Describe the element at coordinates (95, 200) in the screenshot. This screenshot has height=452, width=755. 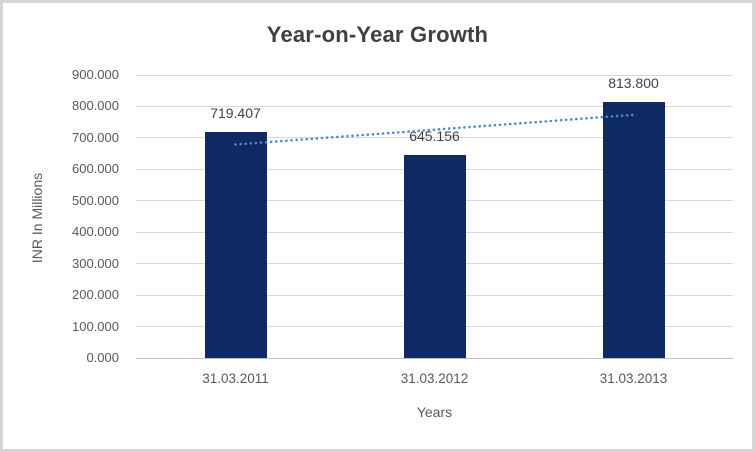
I see `y-axis-tick-label: 500.000` at that location.